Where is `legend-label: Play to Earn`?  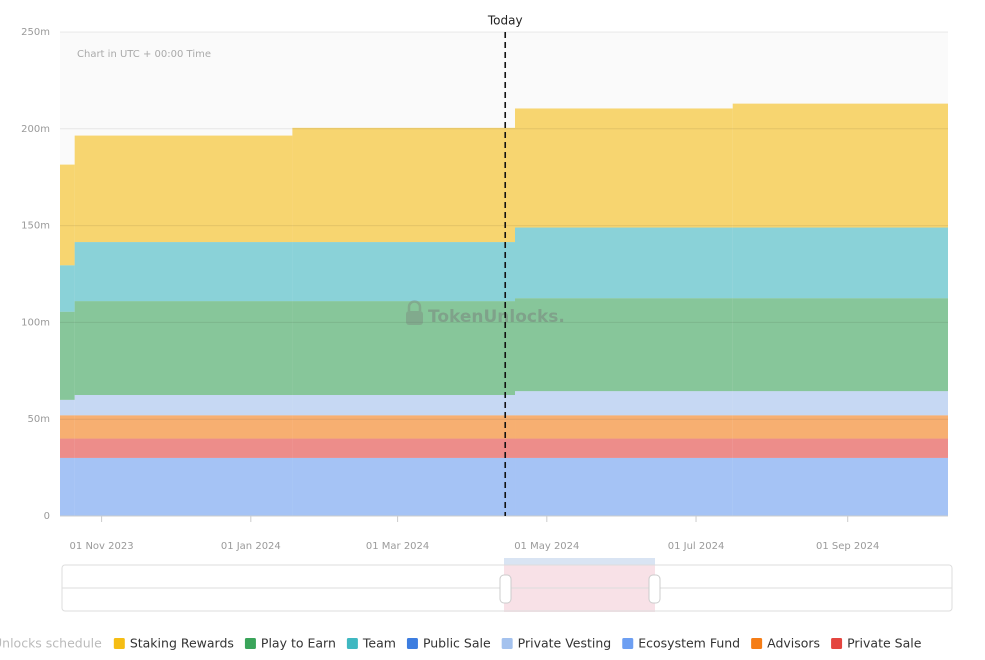 legend-label: Play to Earn is located at coordinates (298, 643).